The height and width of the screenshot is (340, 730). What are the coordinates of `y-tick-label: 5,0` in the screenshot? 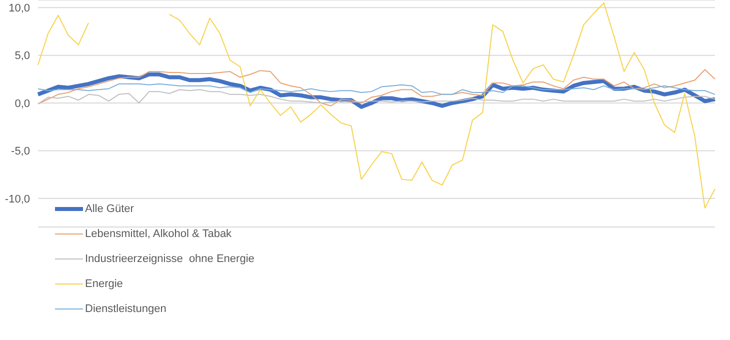 It's located at (22, 56).